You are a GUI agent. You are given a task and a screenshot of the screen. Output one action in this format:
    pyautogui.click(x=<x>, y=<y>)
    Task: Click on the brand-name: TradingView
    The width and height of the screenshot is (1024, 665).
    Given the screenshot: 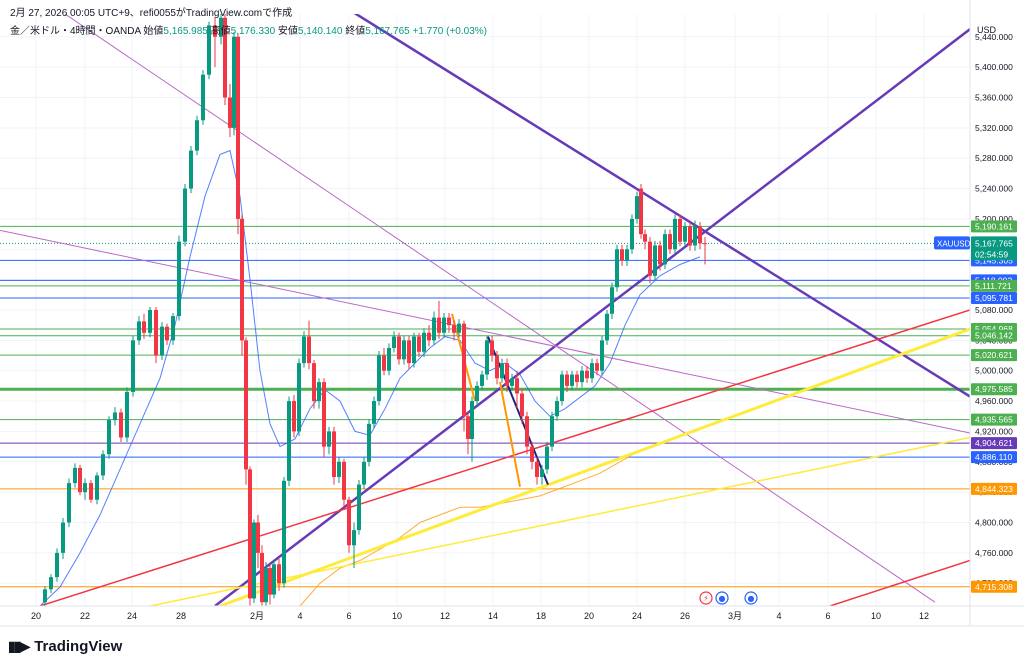 What is the action you would take?
    pyautogui.click(x=78, y=646)
    